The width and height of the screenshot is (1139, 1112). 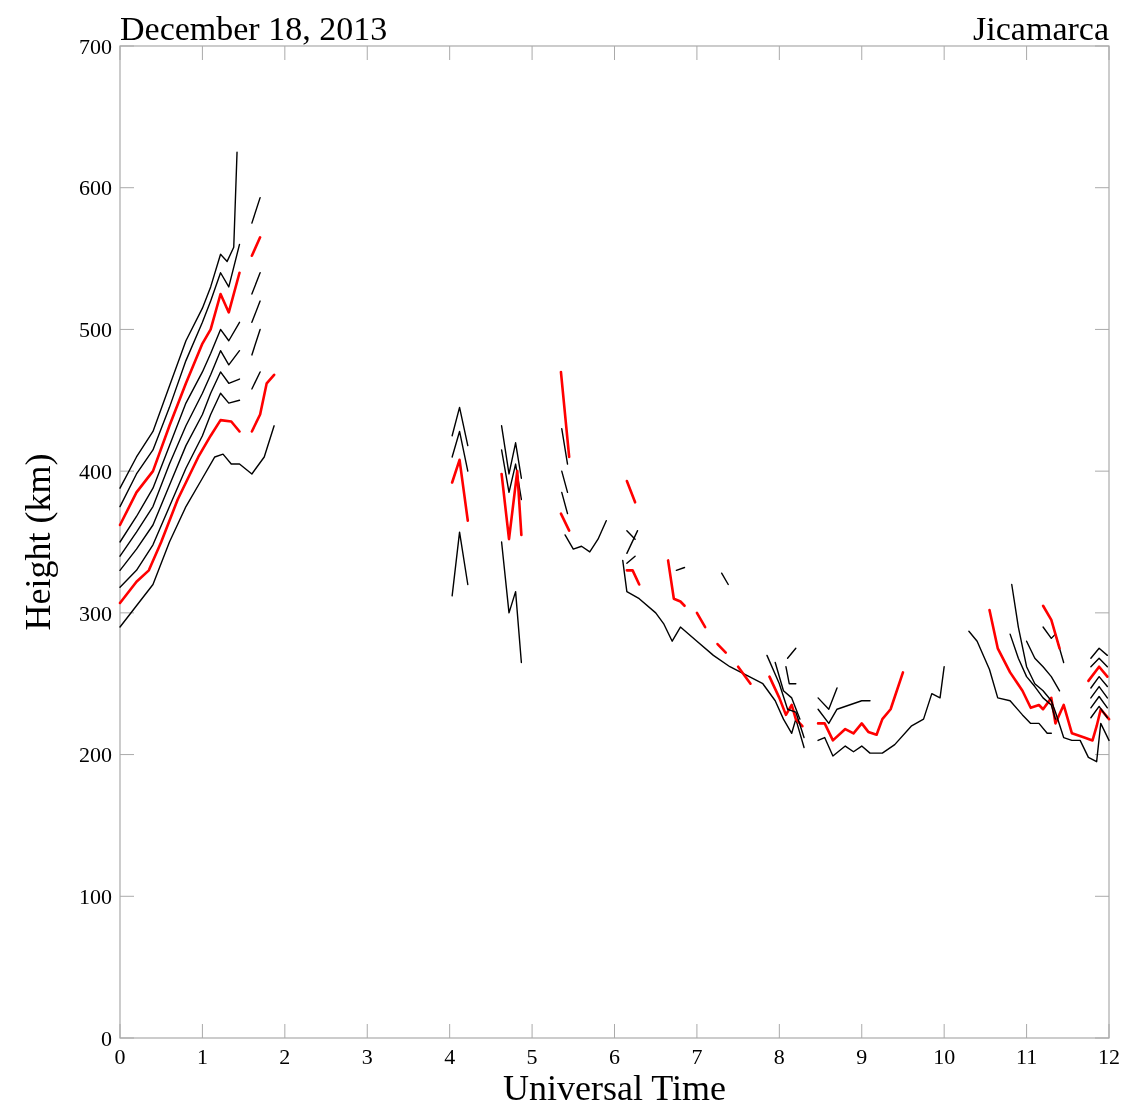 What do you see at coordinates (1109, 1056) in the screenshot?
I see `x-tick-label: 12` at bounding box center [1109, 1056].